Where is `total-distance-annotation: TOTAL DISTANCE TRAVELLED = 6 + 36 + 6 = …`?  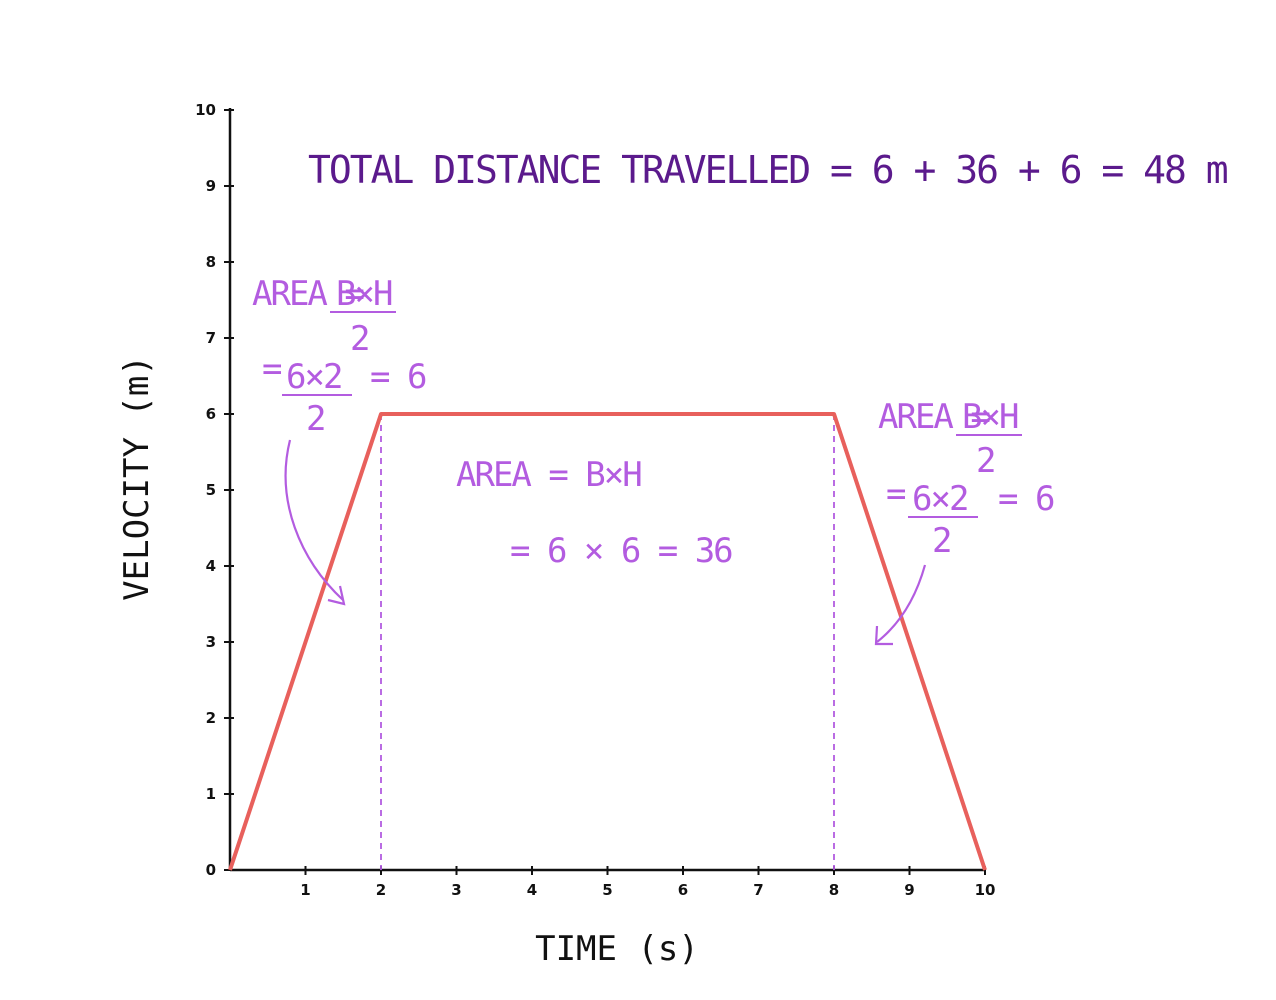
total-distance-annotation: TOTAL DISTANCE TRAVELLED = 6 + 36 + 6 = … is located at coordinates (768, 170).